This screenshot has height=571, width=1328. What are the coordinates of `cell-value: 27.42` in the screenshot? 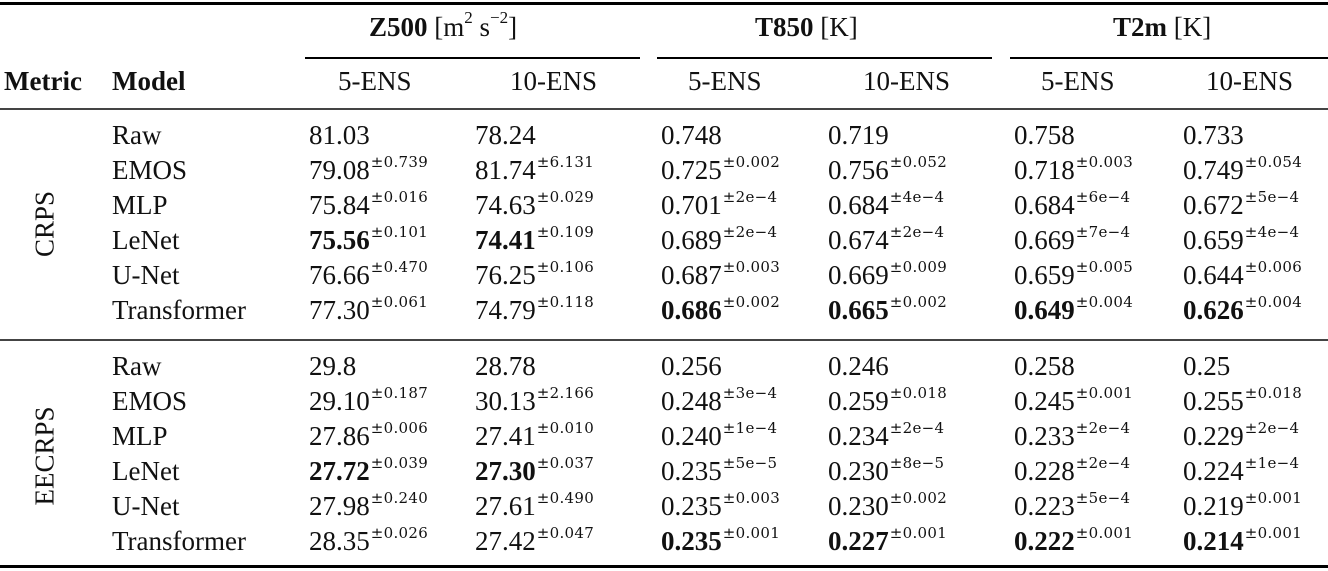 It's located at (505, 541).